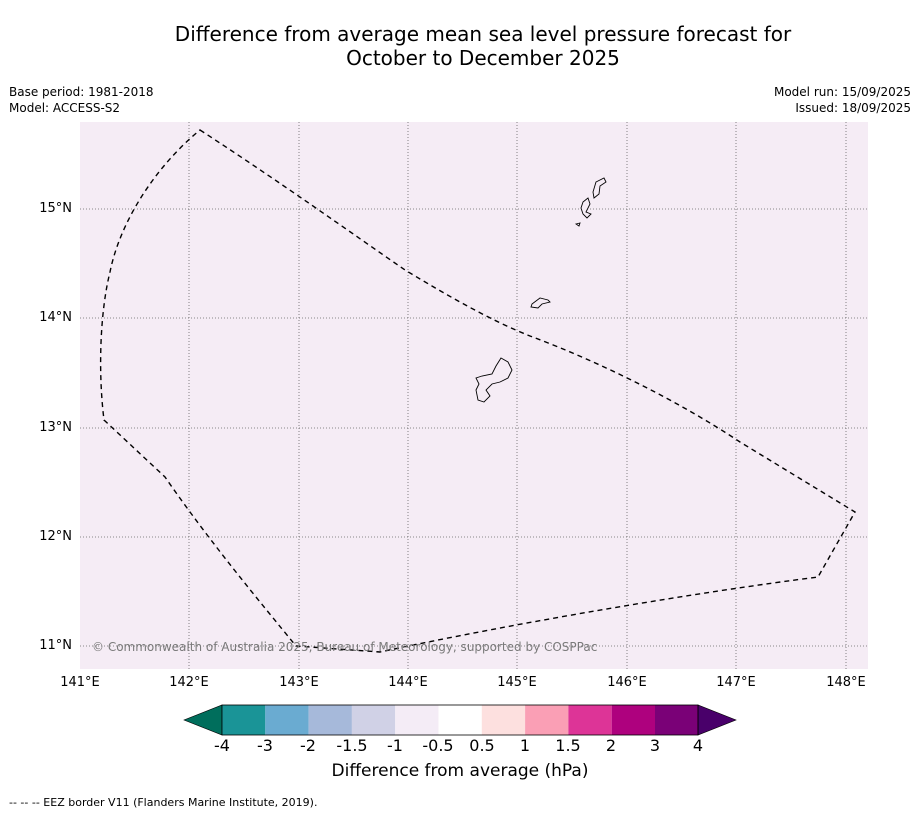  What do you see at coordinates (55, 536) in the screenshot?
I see `lat-label: 12°N` at bounding box center [55, 536].